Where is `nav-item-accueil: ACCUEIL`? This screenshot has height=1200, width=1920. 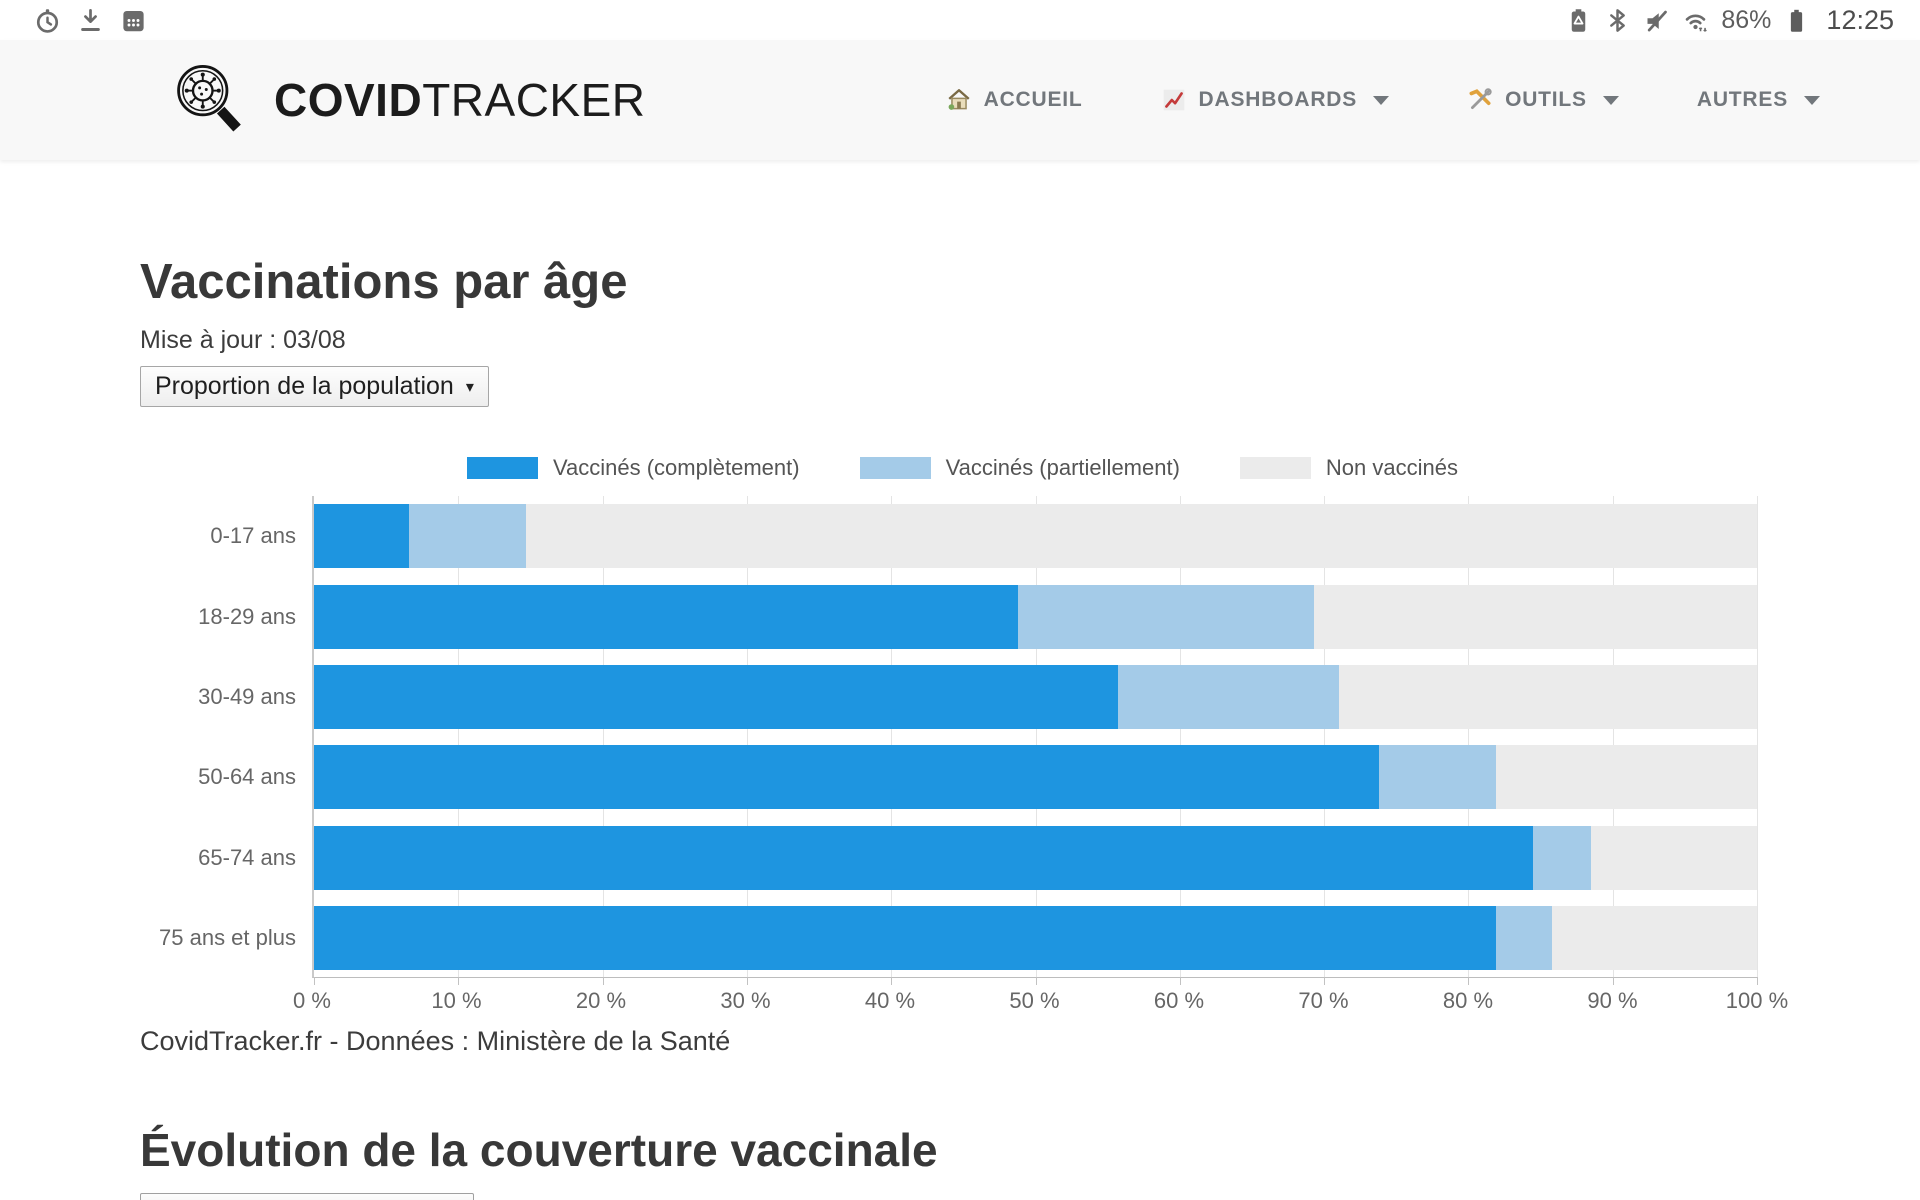
nav-item-accueil: ACCUEIL is located at coordinates (1014, 100).